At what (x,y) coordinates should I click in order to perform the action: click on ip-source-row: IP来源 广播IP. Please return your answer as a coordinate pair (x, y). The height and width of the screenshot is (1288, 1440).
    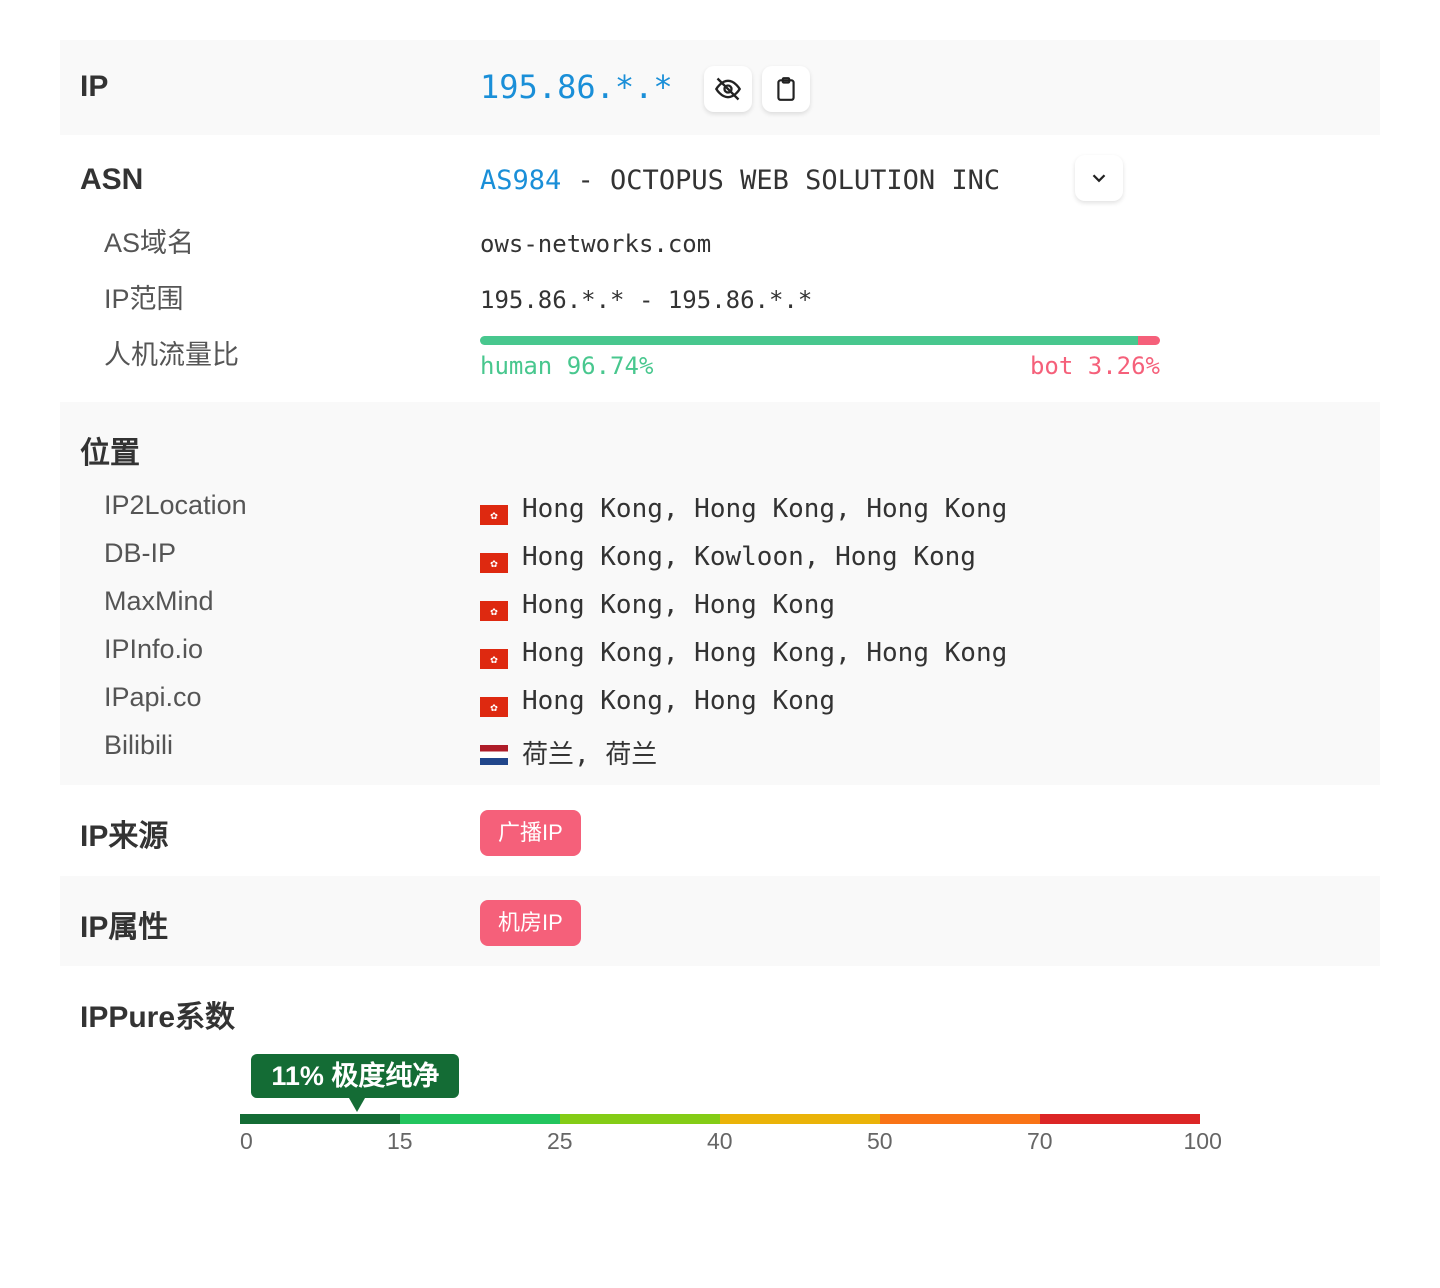
    Looking at the image, I should click on (720, 830).